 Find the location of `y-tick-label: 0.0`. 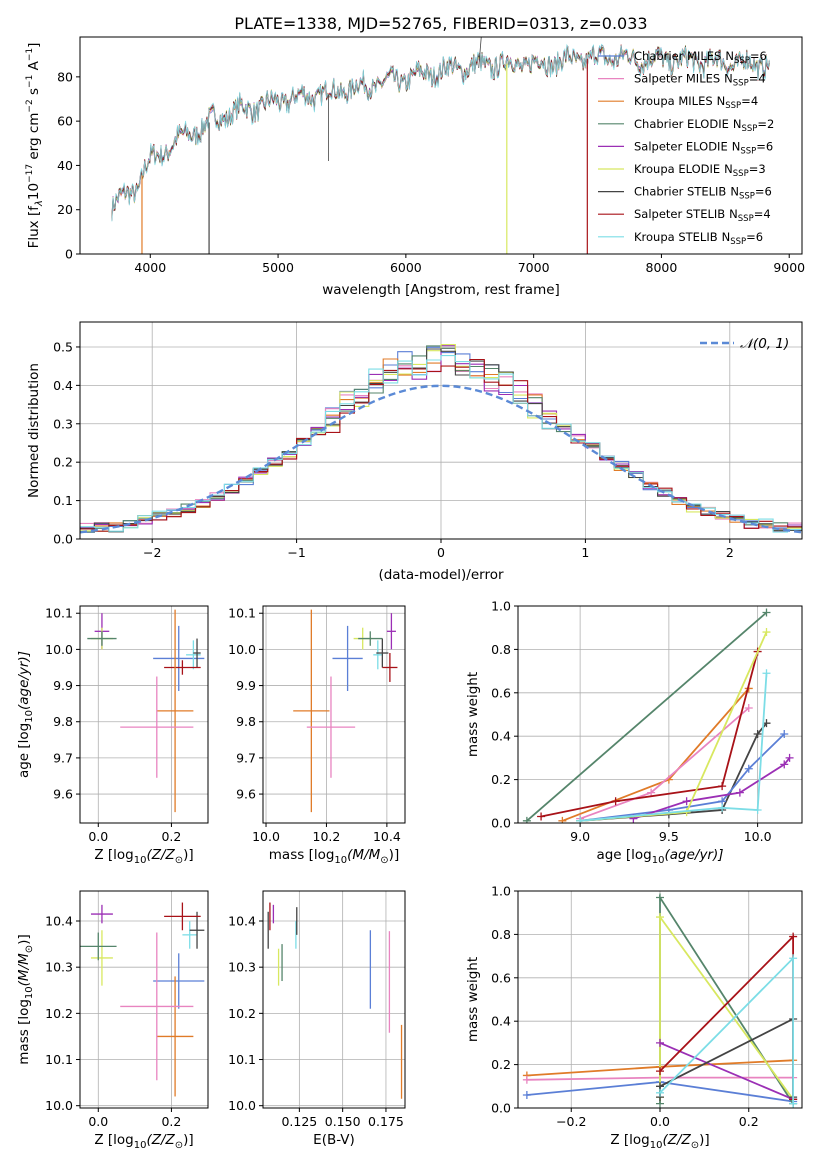

y-tick-label: 0.0 is located at coordinates (501, 1108).